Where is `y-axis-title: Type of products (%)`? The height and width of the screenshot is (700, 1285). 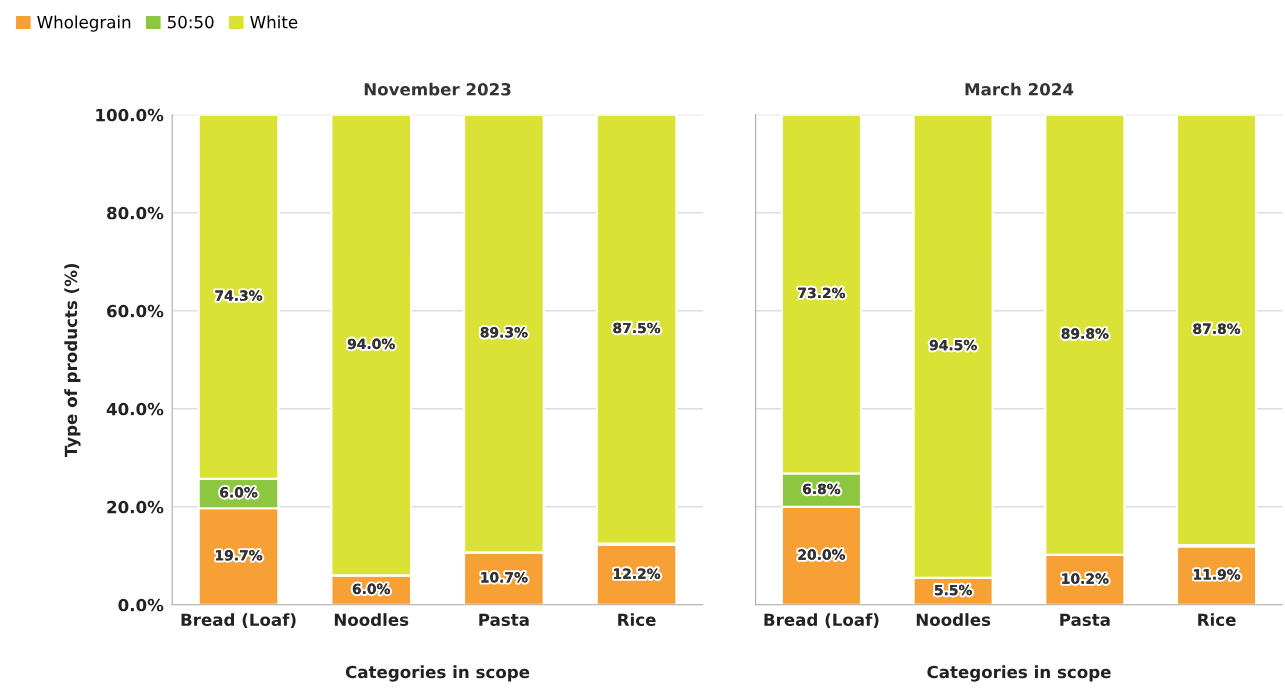
y-axis-title: Type of products (%) is located at coordinates (72, 360).